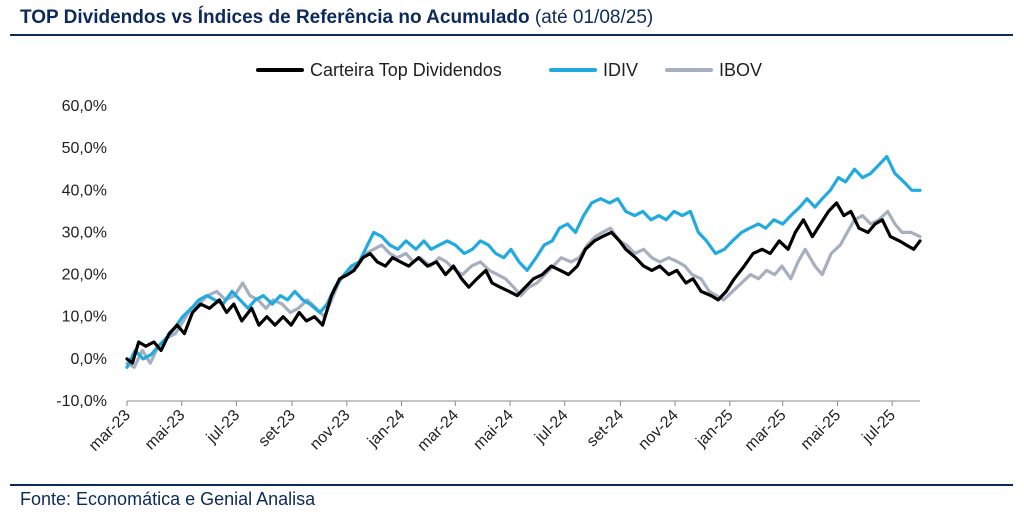 This screenshot has height=519, width=1024. Describe the element at coordinates (223, 427) in the screenshot. I see `x-tick-label: jul-23` at that location.